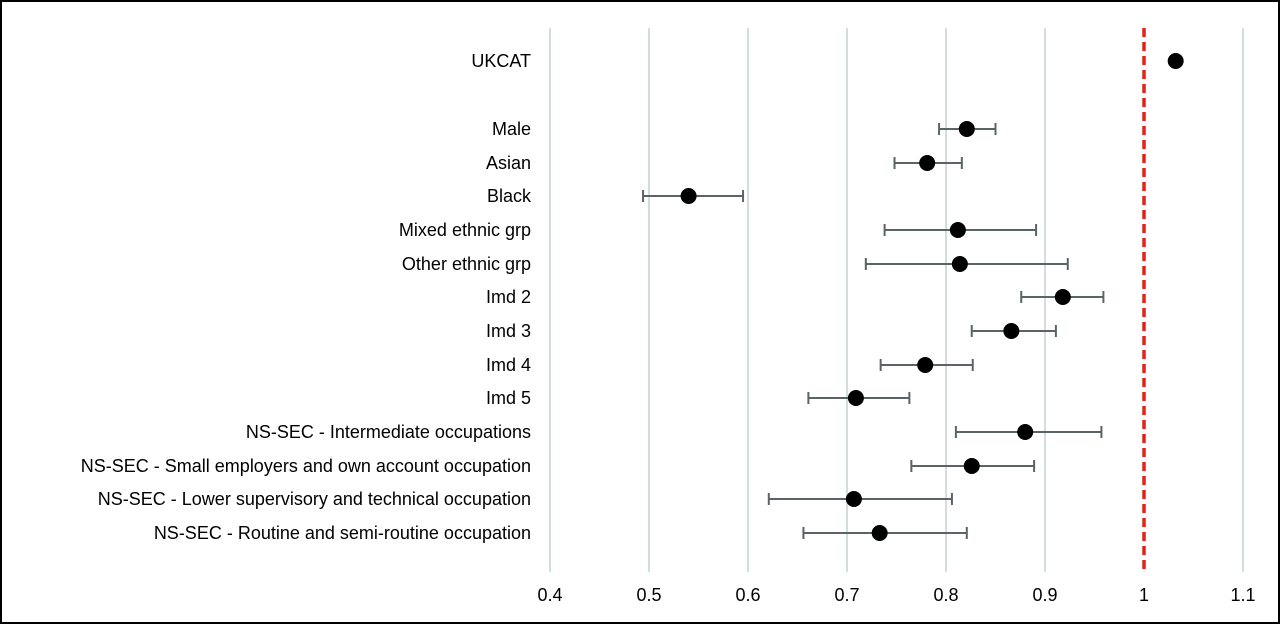  What do you see at coordinates (648, 595) in the screenshot?
I see `x-tick-label: 0.5` at bounding box center [648, 595].